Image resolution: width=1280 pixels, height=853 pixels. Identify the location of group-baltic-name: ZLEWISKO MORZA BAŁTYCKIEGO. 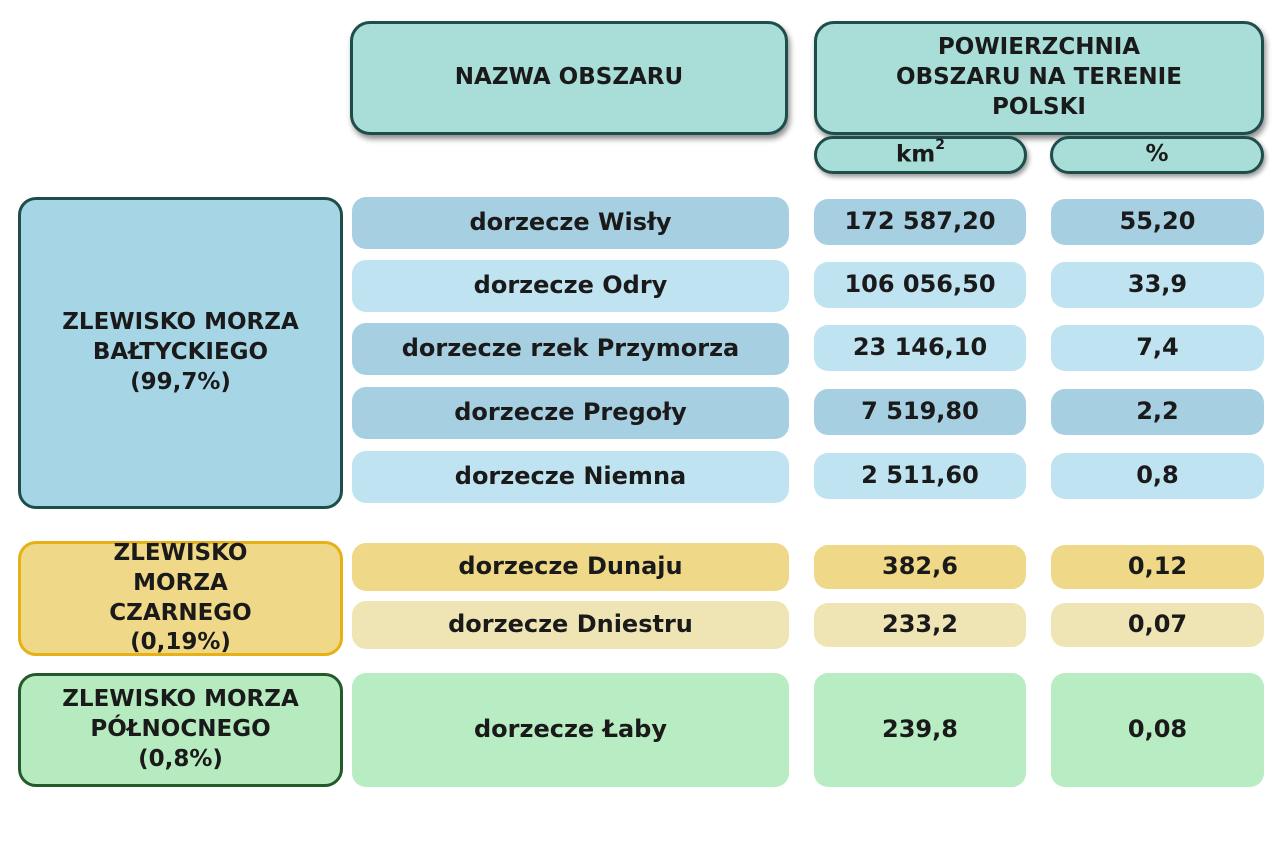
(180, 337).